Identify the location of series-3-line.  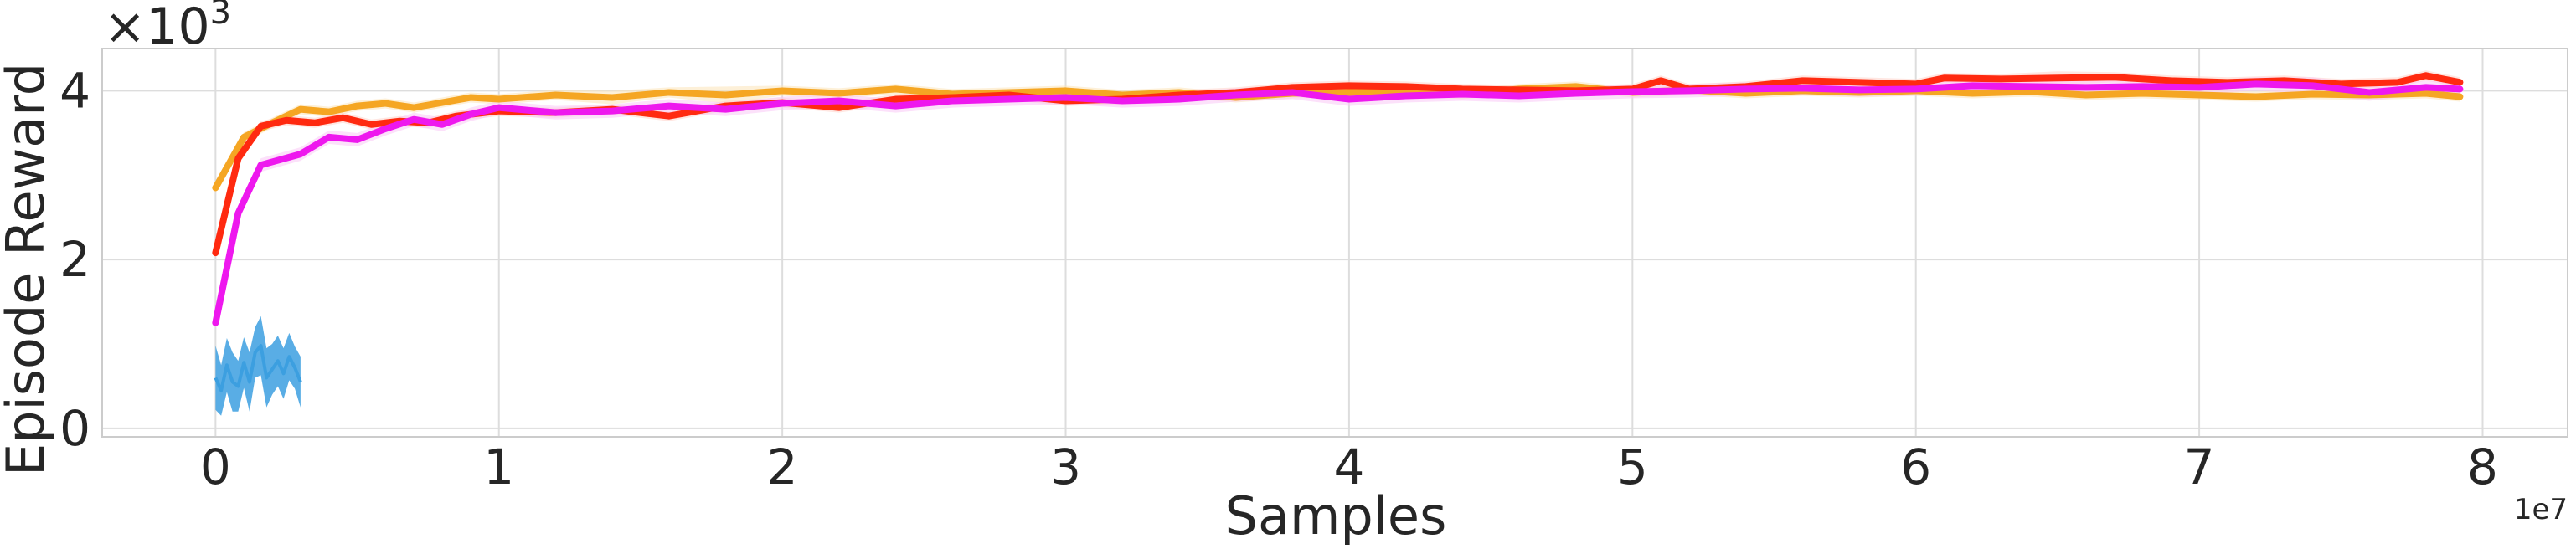
(258, 368).